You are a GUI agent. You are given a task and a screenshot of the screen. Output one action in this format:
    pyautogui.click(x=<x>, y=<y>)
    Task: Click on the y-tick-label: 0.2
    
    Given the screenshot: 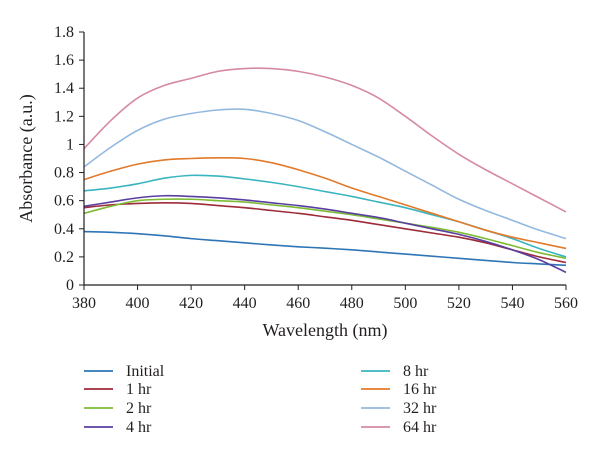 What is the action you would take?
    pyautogui.click(x=64, y=257)
    